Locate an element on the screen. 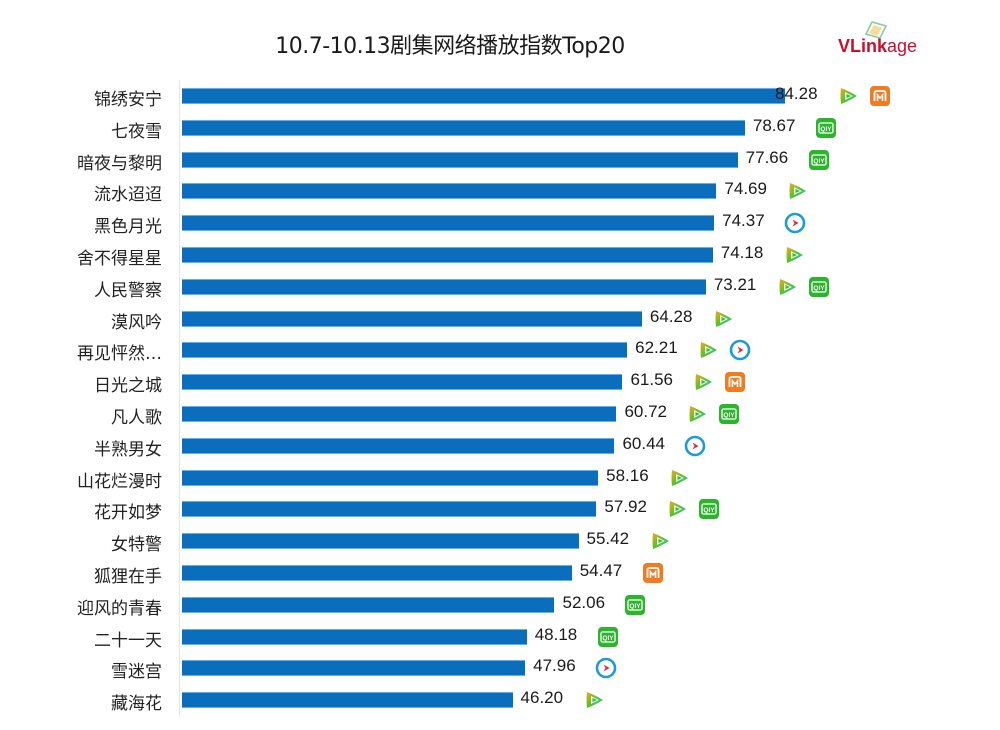 This screenshot has width=1000, height=730. bar-row: 山花烂漫时 58.16 is located at coordinates (500, 478).